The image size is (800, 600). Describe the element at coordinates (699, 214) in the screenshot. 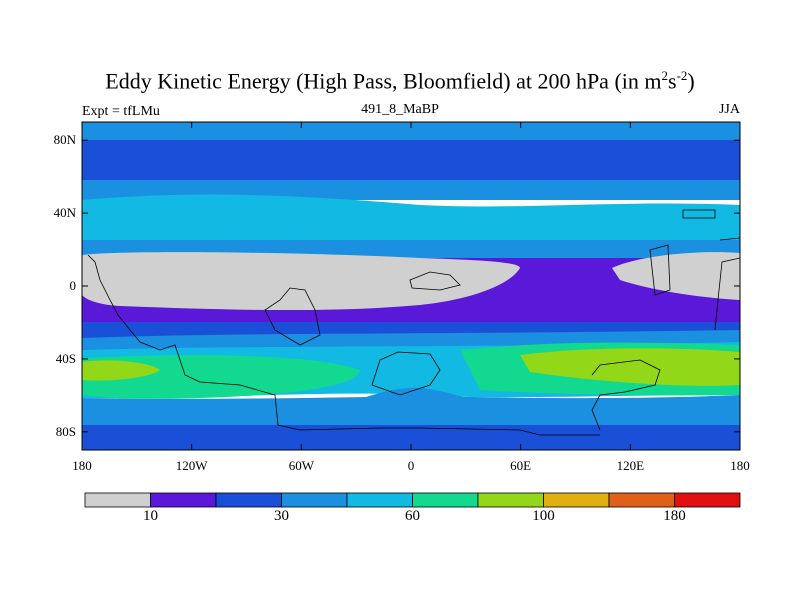

I see `coast-greenland-spot` at that location.